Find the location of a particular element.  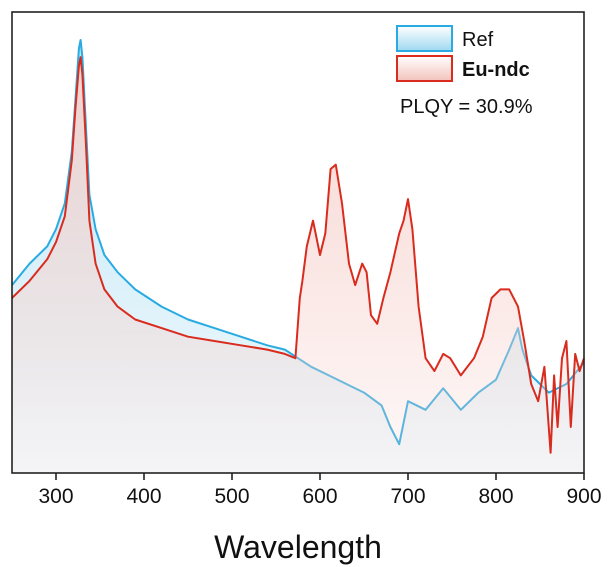

x-tick-label-800: 800 is located at coordinates (495, 496).